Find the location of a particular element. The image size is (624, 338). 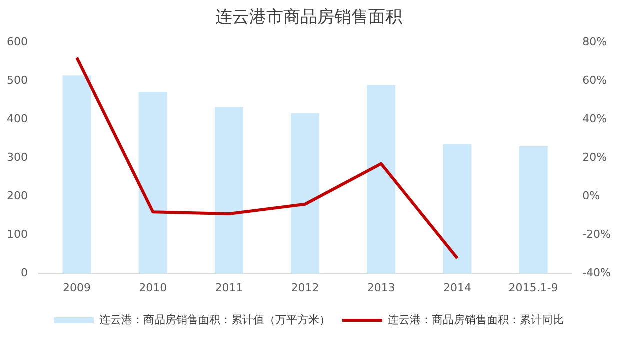

x-tick-label: 2015.1-9 is located at coordinates (533, 287).